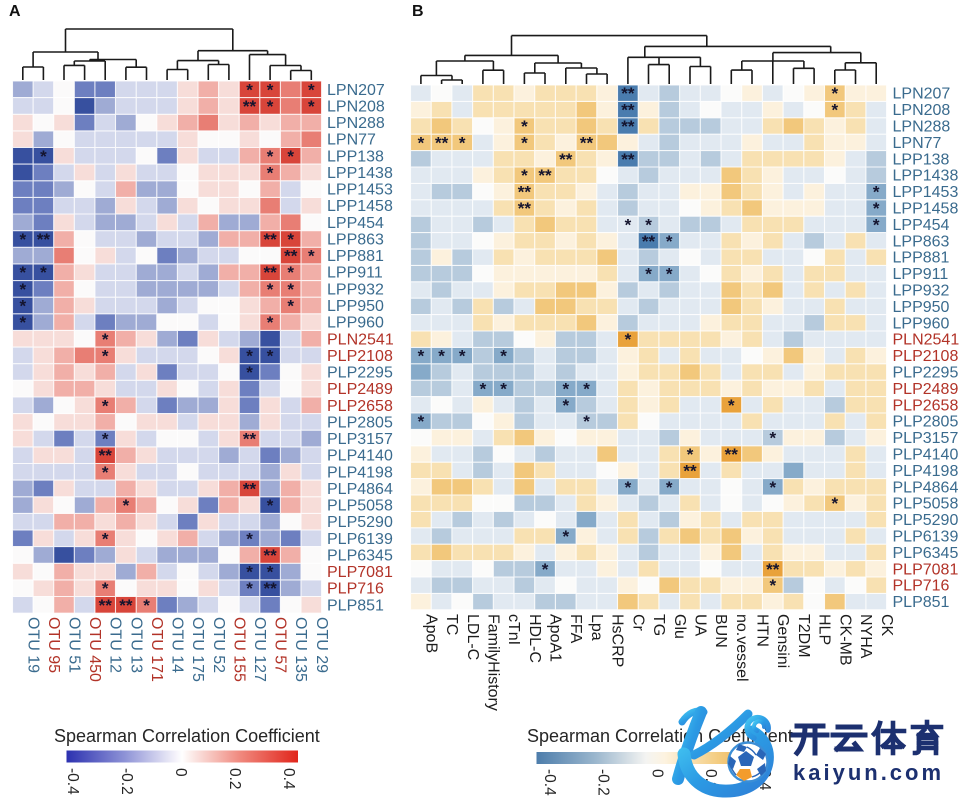  I want to click on svg-text: LPN77, so click(351, 140).